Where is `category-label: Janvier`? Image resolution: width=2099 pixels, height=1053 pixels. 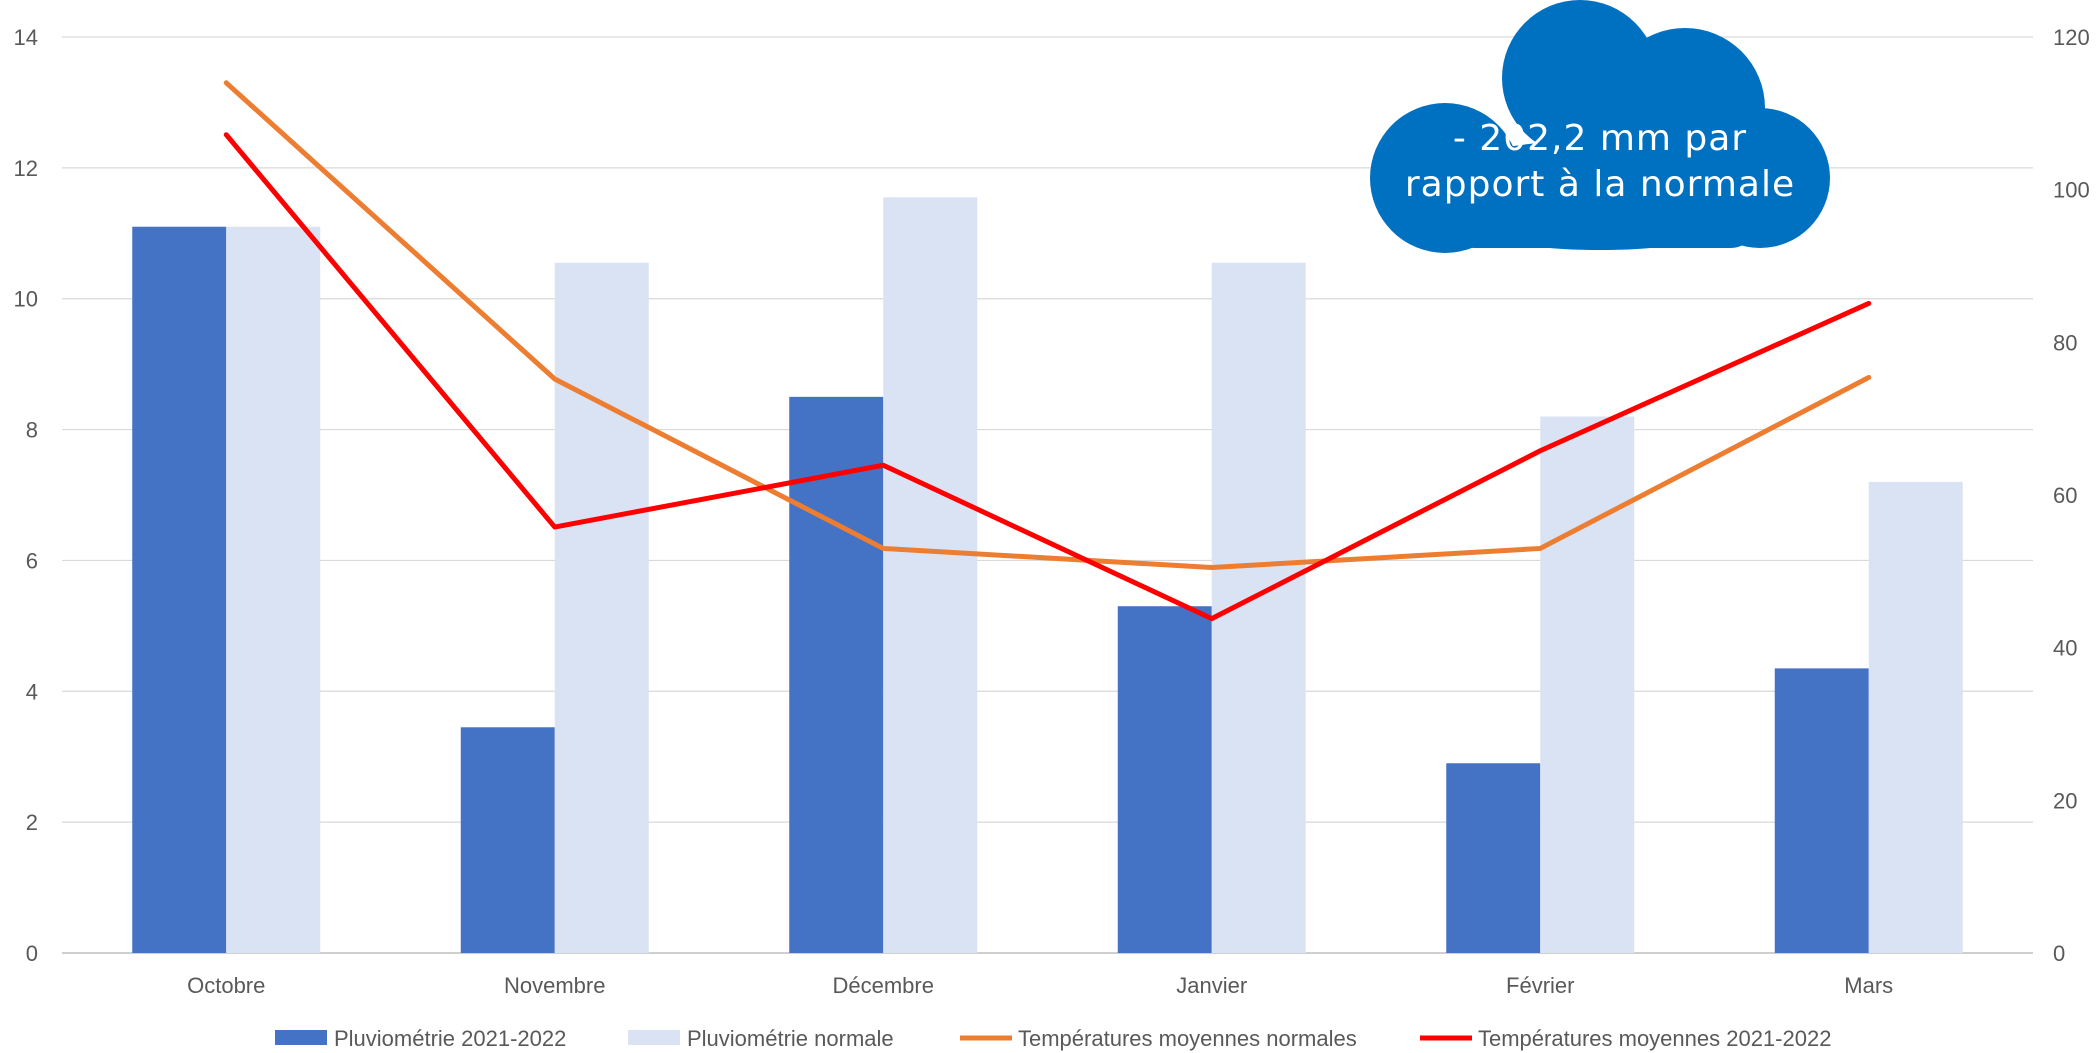 category-label: Janvier is located at coordinates (1211, 985).